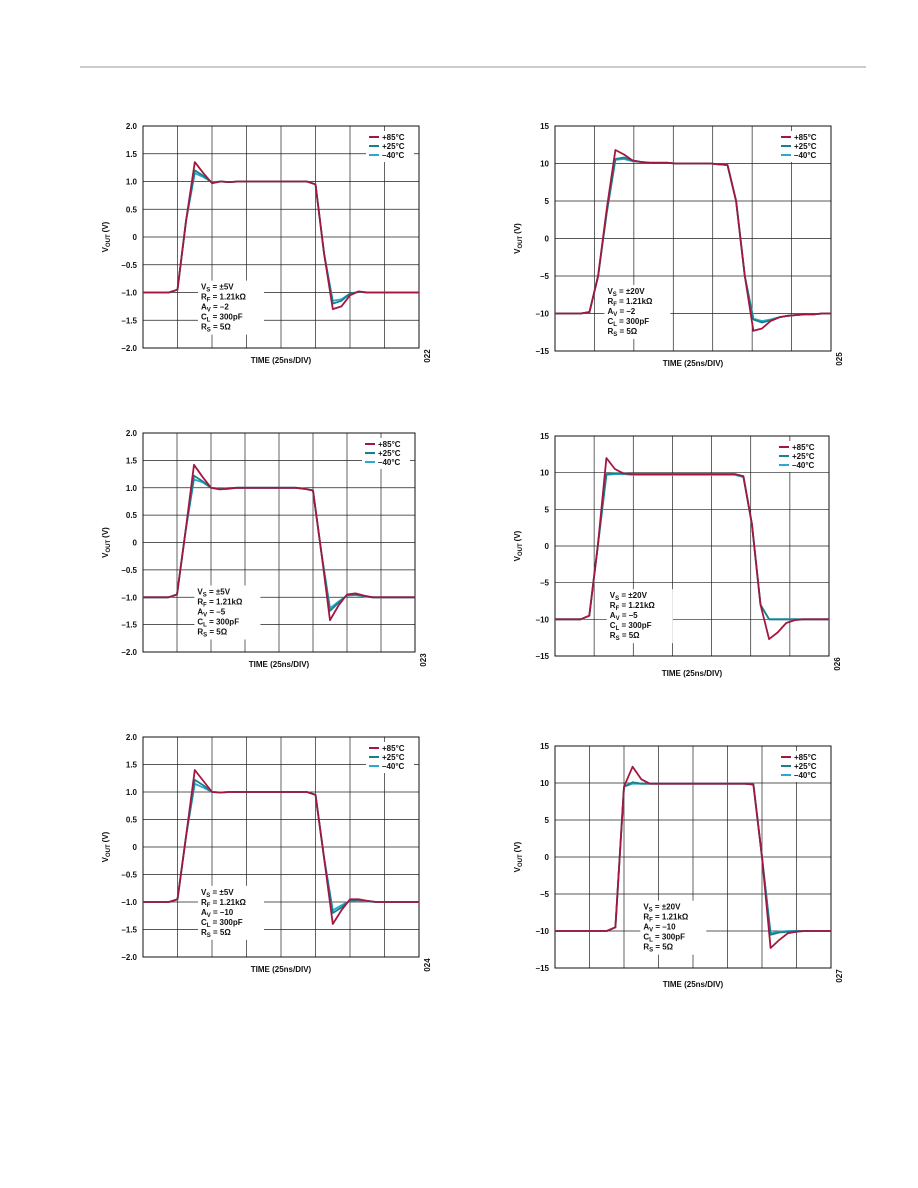 The image size is (918, 1188). What do you see at coordinates (132, 154) in the screenshot?
I see `y-tick-label: 1.5` at bounding box center [132, 154].